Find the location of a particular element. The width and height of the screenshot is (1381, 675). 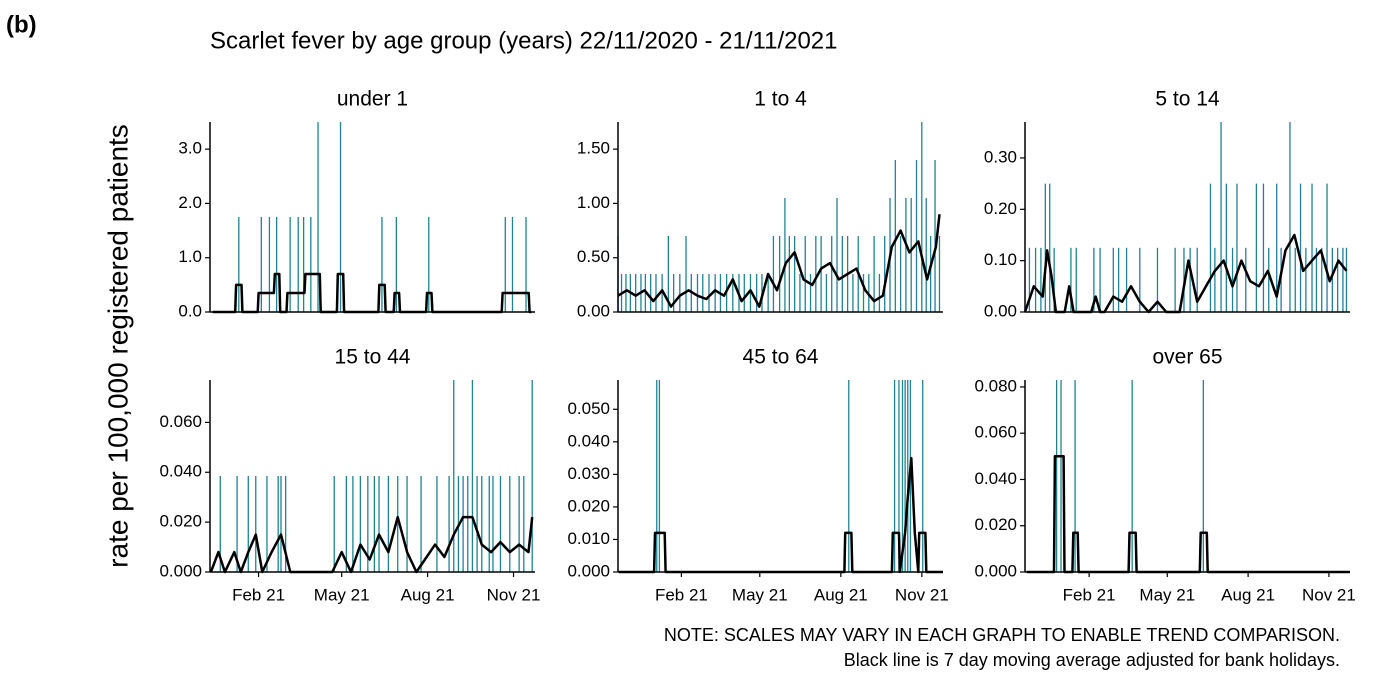

strip-title: 1 to 4 is located at coordinates (780, 99).